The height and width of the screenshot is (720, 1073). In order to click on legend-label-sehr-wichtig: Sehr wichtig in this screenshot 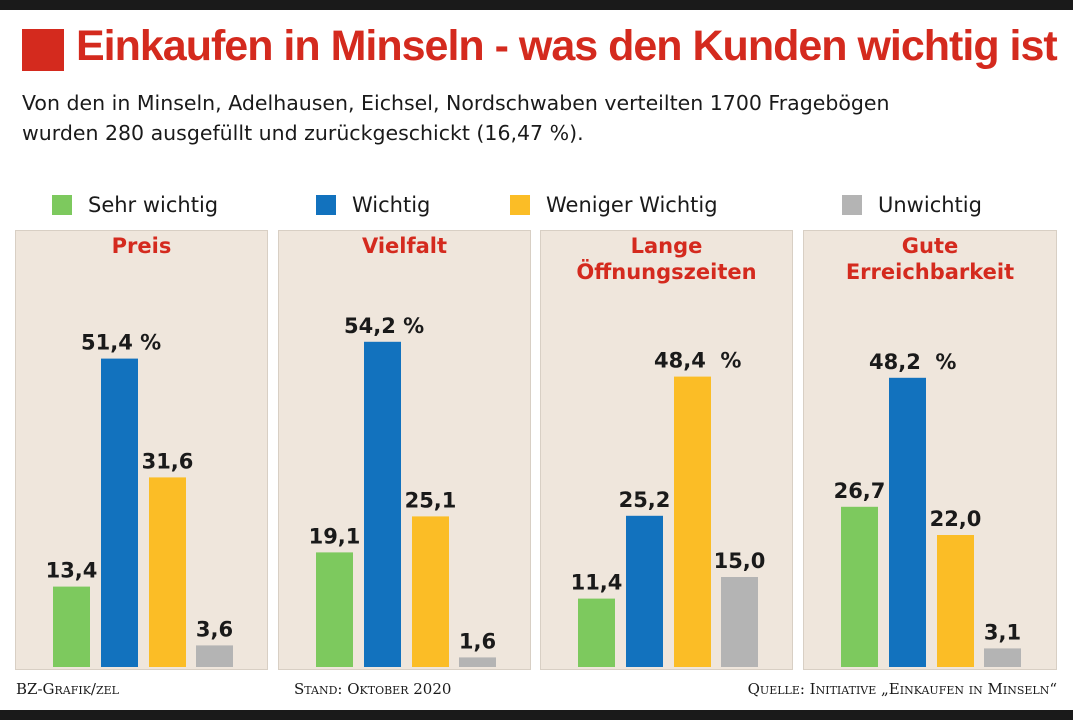, I will do `click(153, 205)`.